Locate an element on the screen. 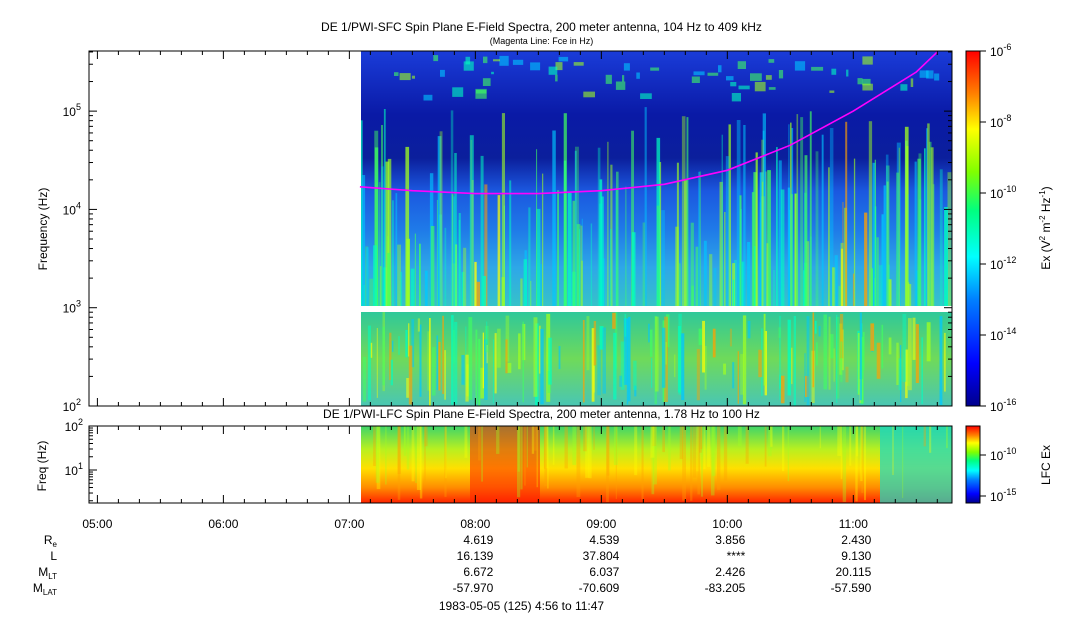 The width and height of the screenshot is (1083, 620). top-colorbar-label: Ex (V2 m-2 Hz-1) is located at coordinates (1045, 227).